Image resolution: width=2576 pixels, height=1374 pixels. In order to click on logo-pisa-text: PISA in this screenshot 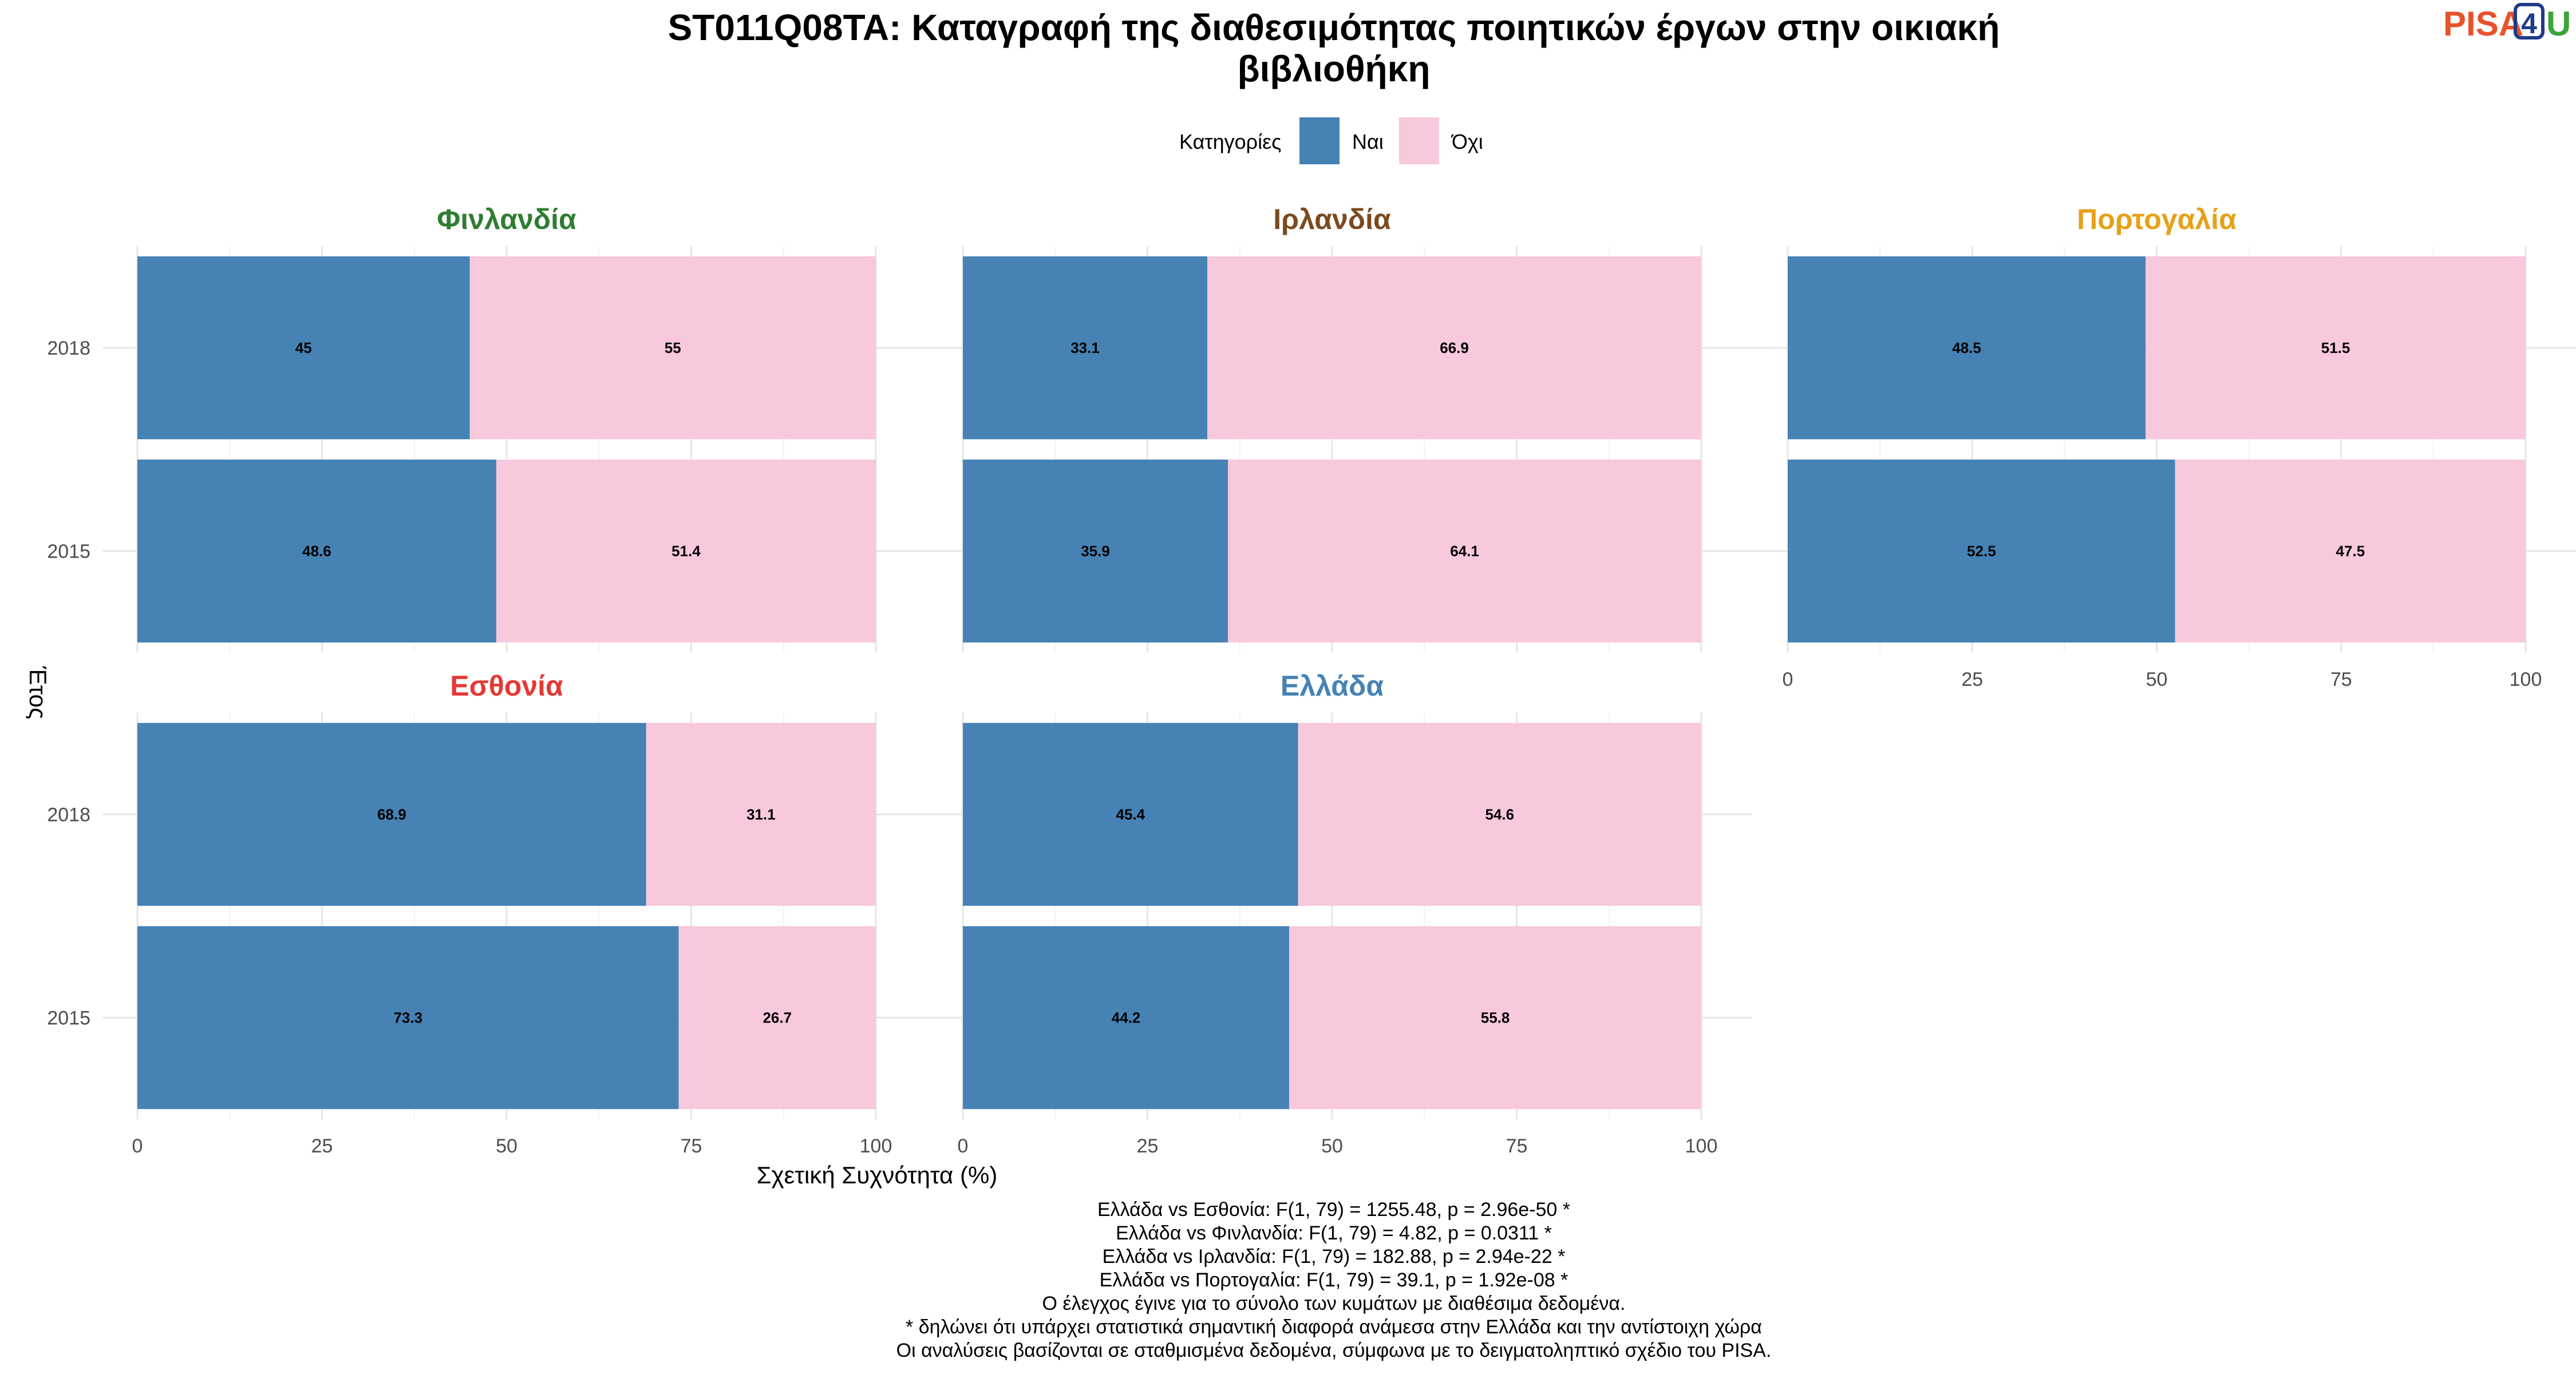, I will do `click(2483, 24)`.